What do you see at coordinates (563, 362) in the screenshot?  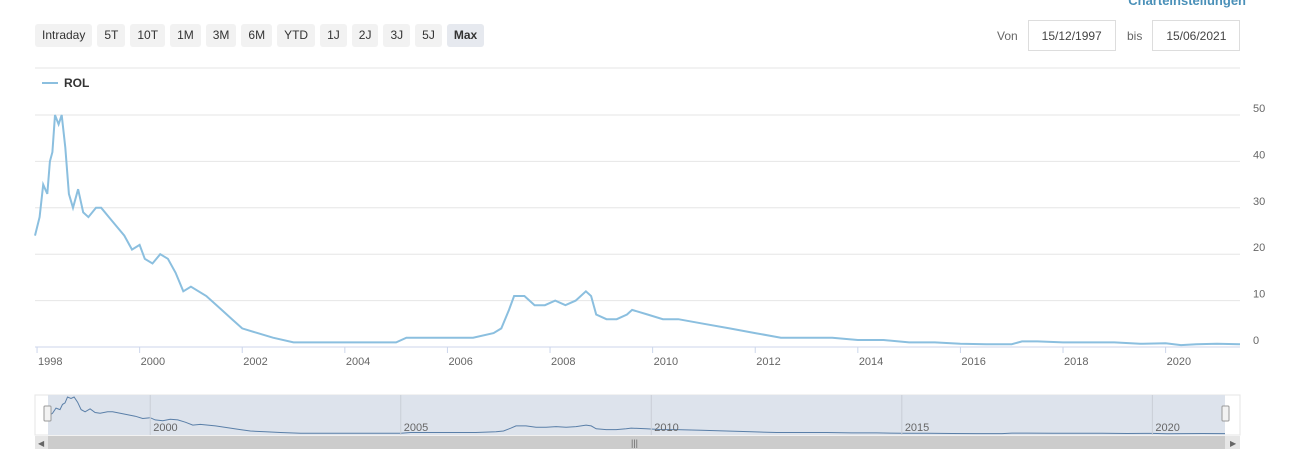 I see `x-tick-label: 2008` at bounding box center [563, 362].